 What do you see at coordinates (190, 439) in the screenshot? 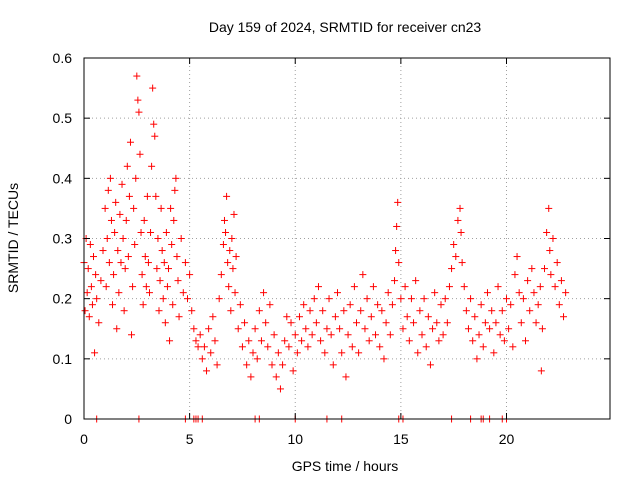
I see `x-tick-label: 5` at bounding box center [190, 439].